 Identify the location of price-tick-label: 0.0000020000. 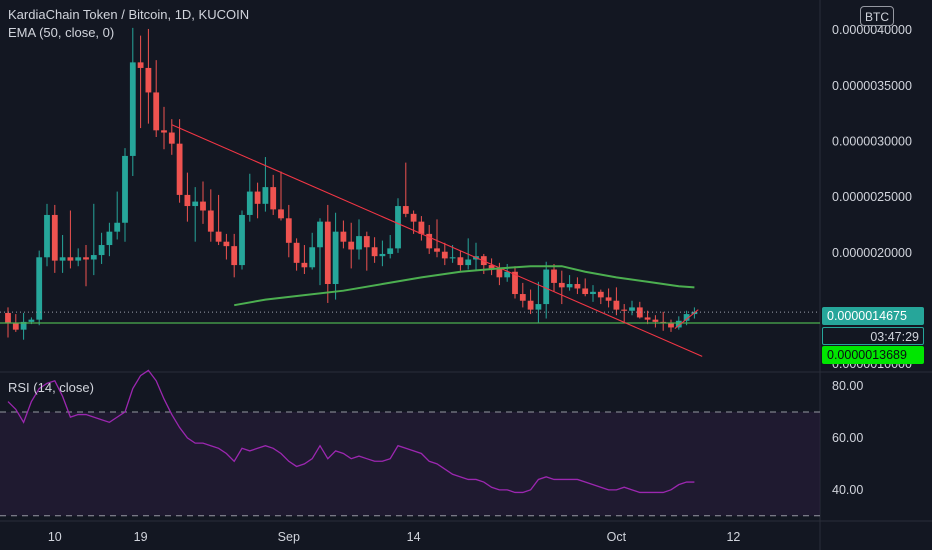
(872, 253).